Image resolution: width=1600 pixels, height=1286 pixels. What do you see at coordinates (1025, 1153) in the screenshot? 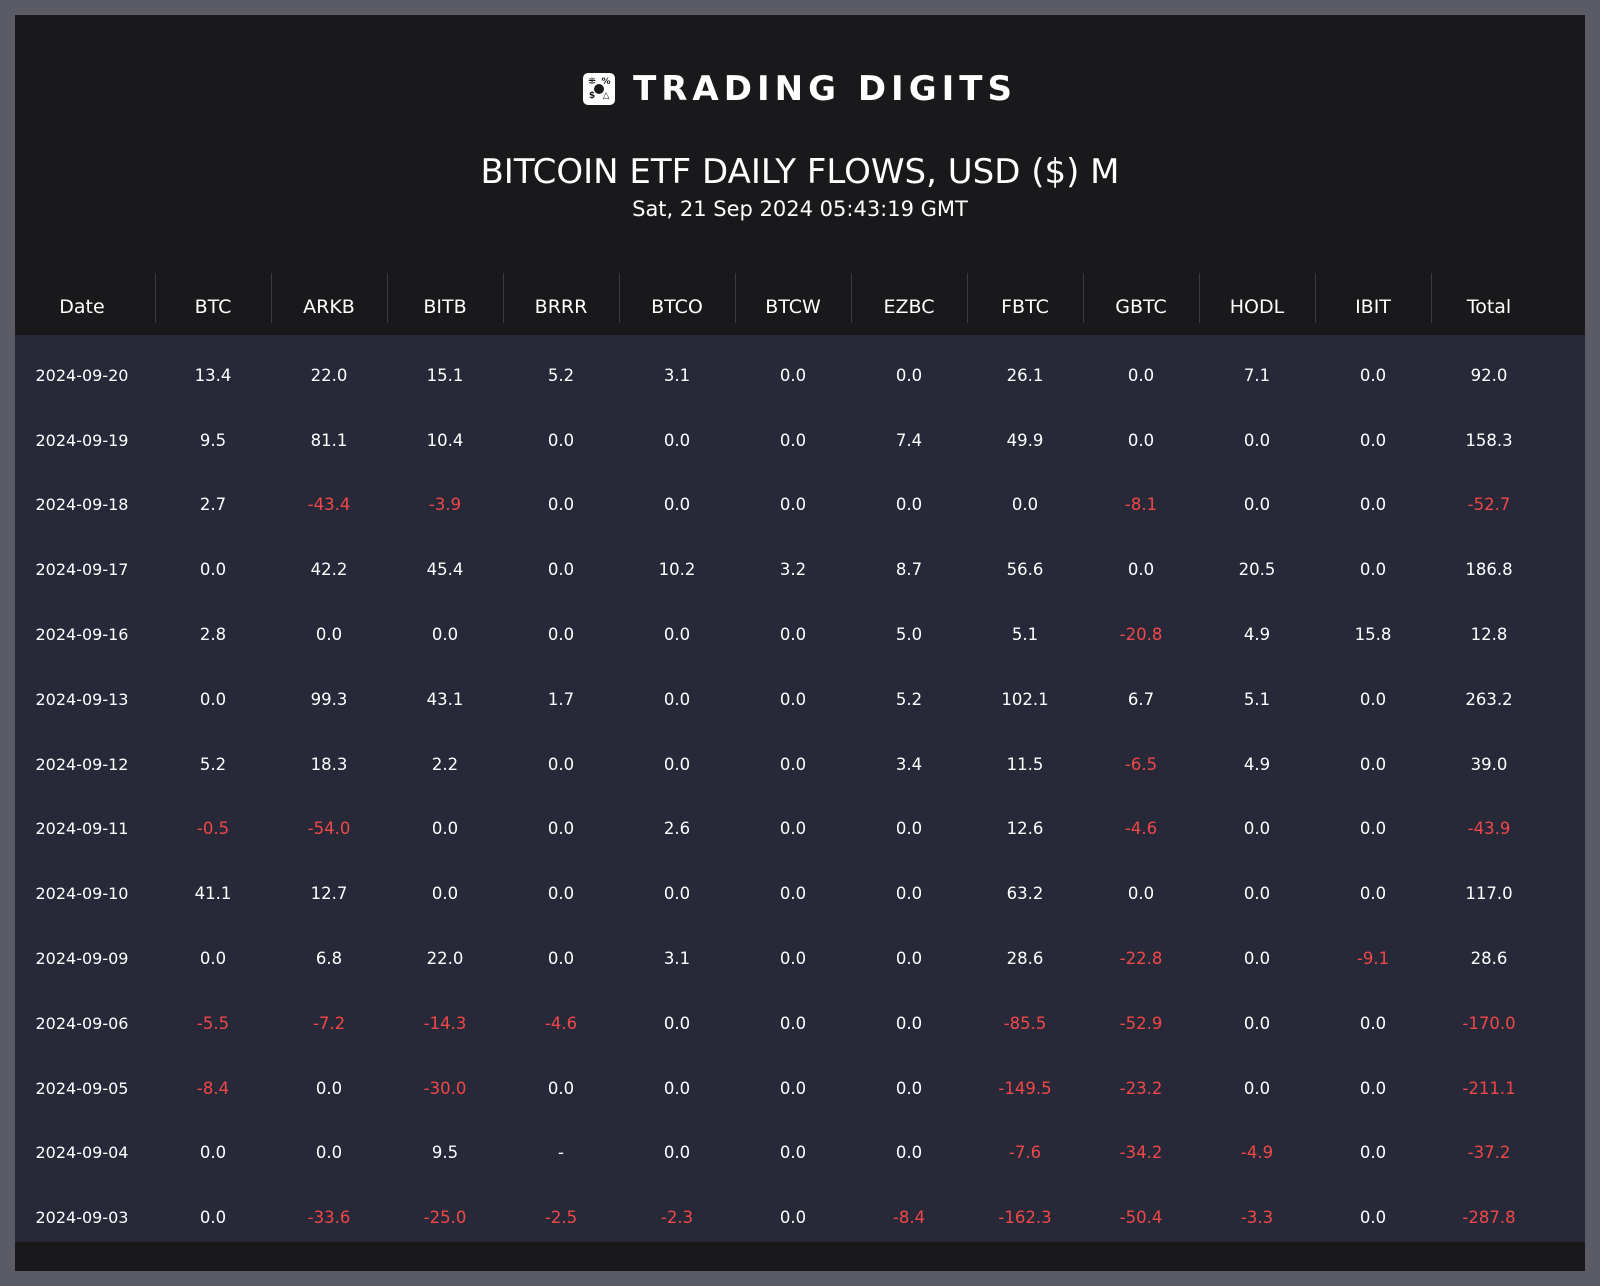
I see `flow-cell-fbtc: -7.6` at bounding box center [1025, 1153].